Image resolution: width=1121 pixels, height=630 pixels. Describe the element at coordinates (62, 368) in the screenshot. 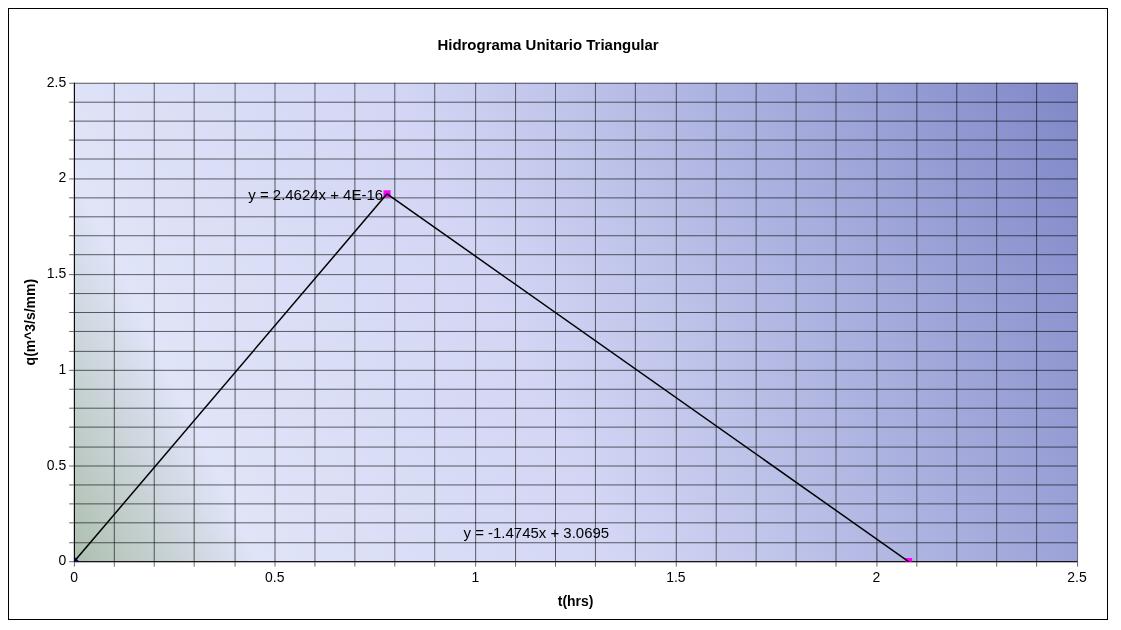

I see `y-tick-label: 1` at that location.